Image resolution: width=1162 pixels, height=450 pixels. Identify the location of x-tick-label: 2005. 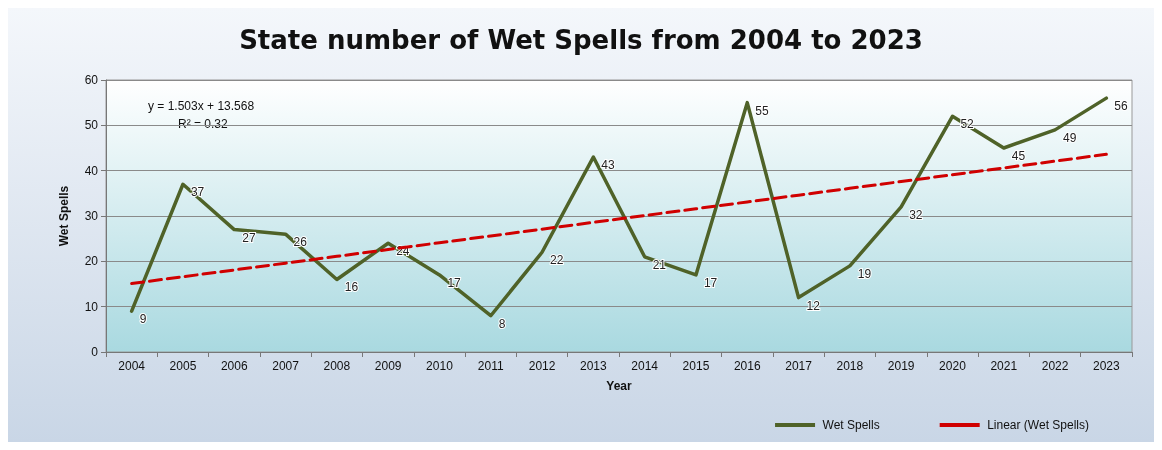
(183, 366).